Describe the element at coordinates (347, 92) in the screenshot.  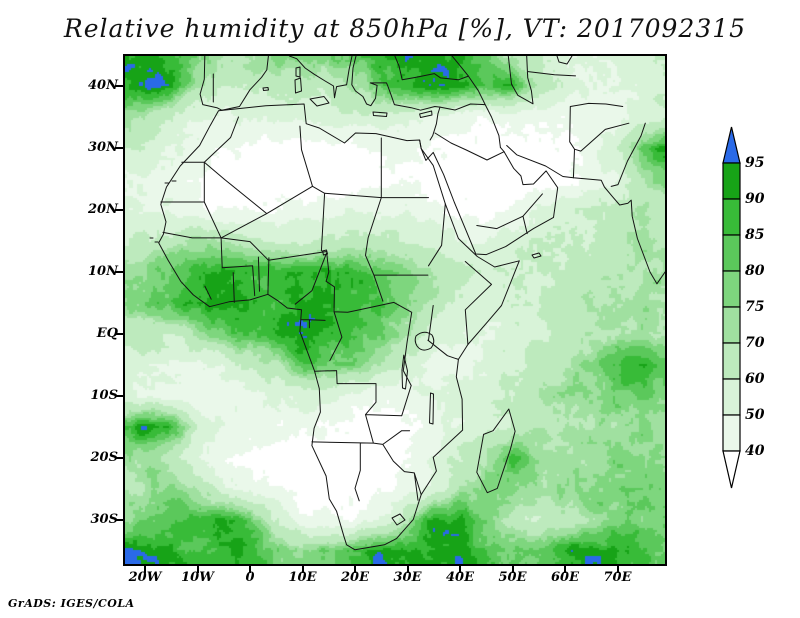
I see `mediterranean-islands` at that location.